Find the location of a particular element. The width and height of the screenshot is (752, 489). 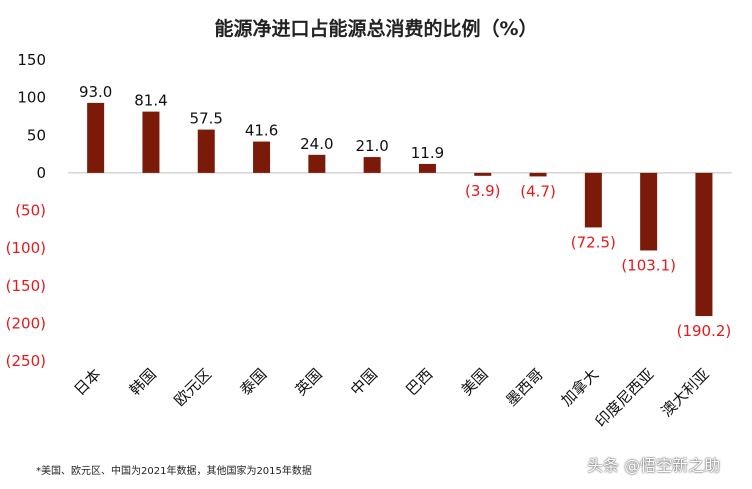

category-label: 巴西 is located at coordinates (419, 382).